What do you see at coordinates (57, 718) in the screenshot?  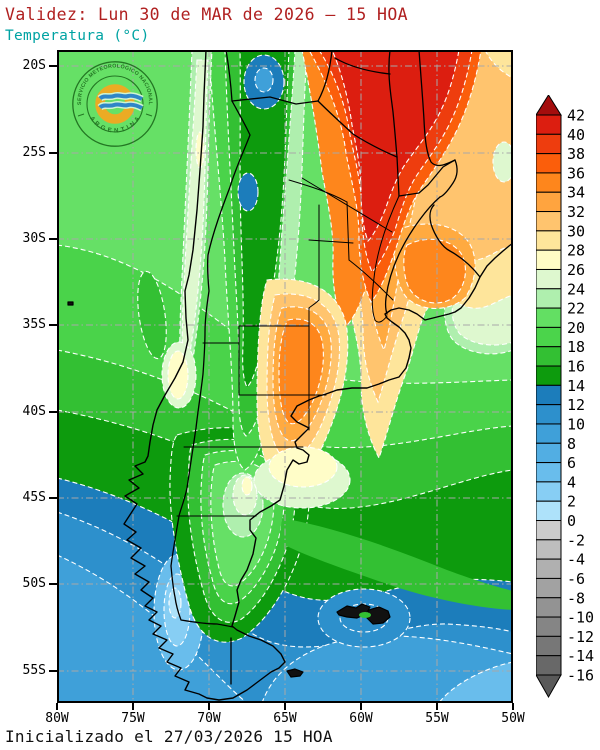 I see `lon-label: 80W` at bounding box center [57, 718].